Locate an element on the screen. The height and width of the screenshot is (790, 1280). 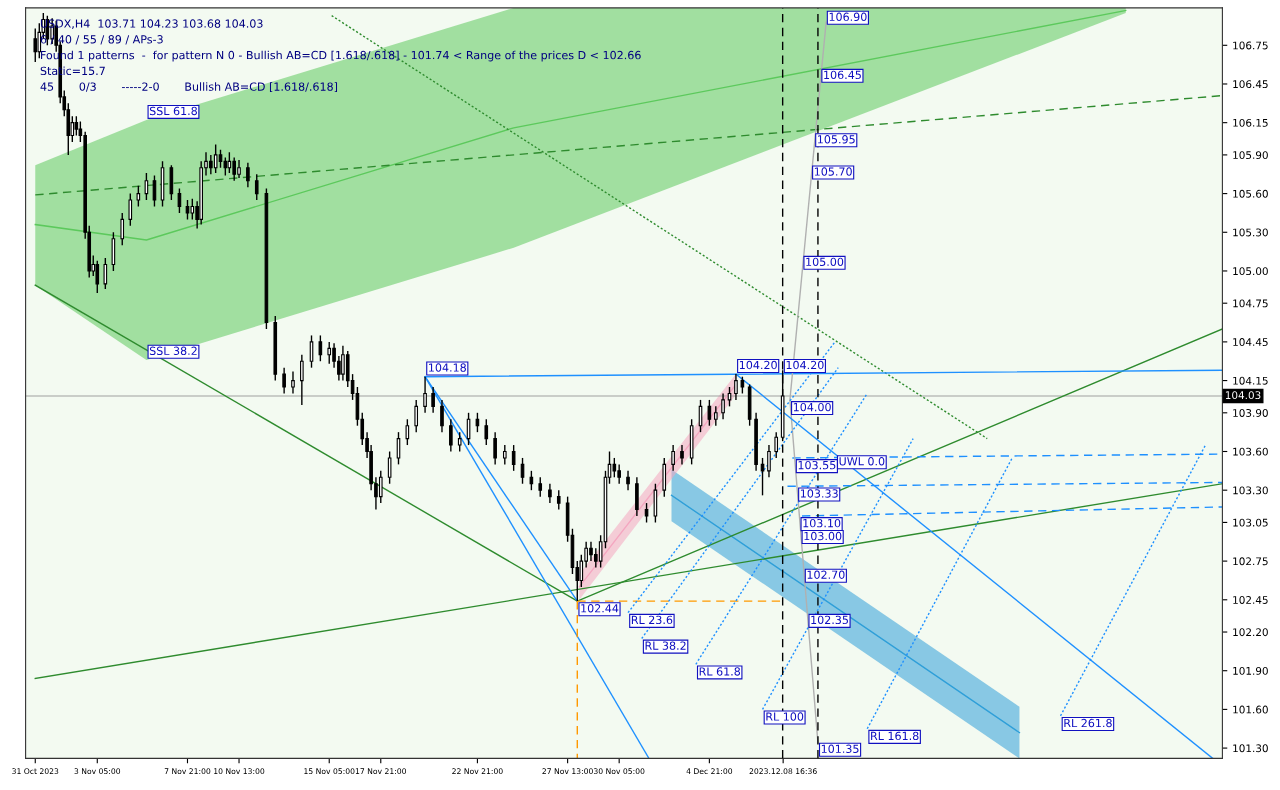
annotation: 105.95 is located at coordinates (836, 139).